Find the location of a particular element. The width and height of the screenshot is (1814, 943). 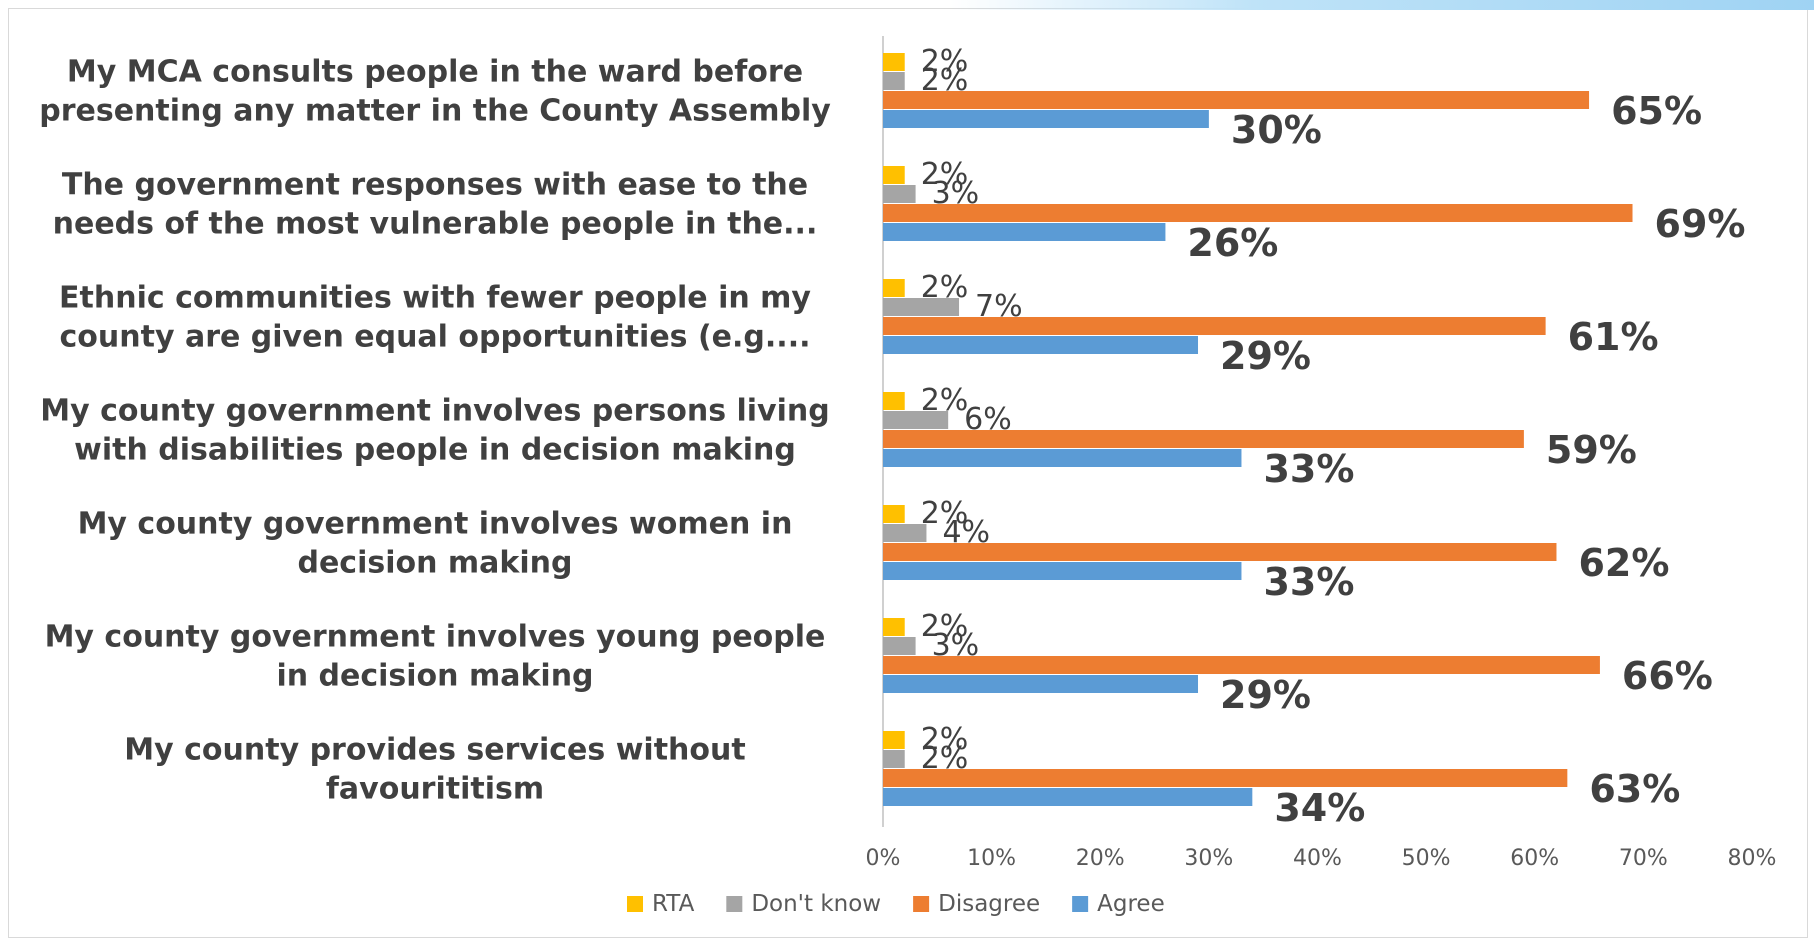

x-tick-label: 30% is located at coordinates (1208, 858).